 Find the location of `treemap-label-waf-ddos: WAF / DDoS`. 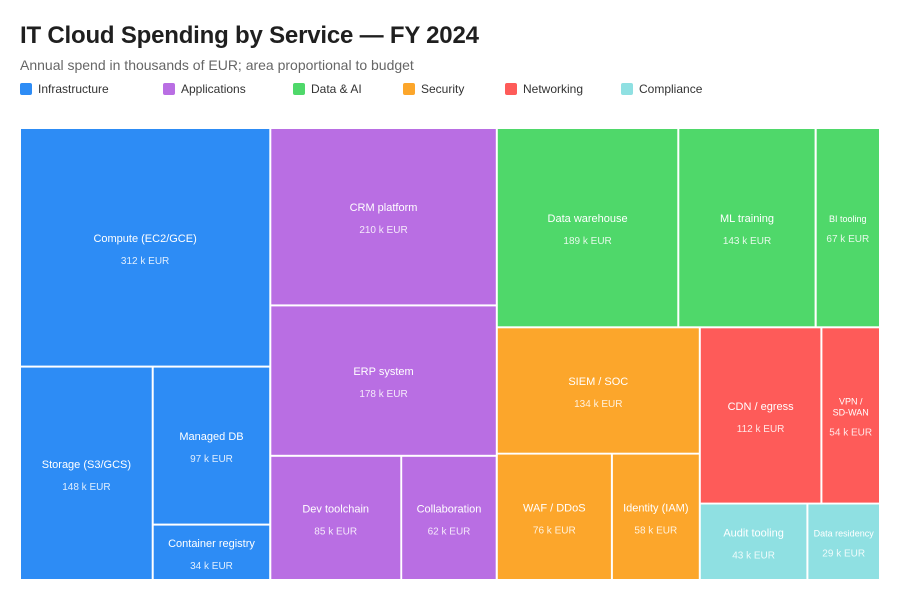

treemap-label-waf-ddos: WAF / DDoS is located at coordinates (554, 508).